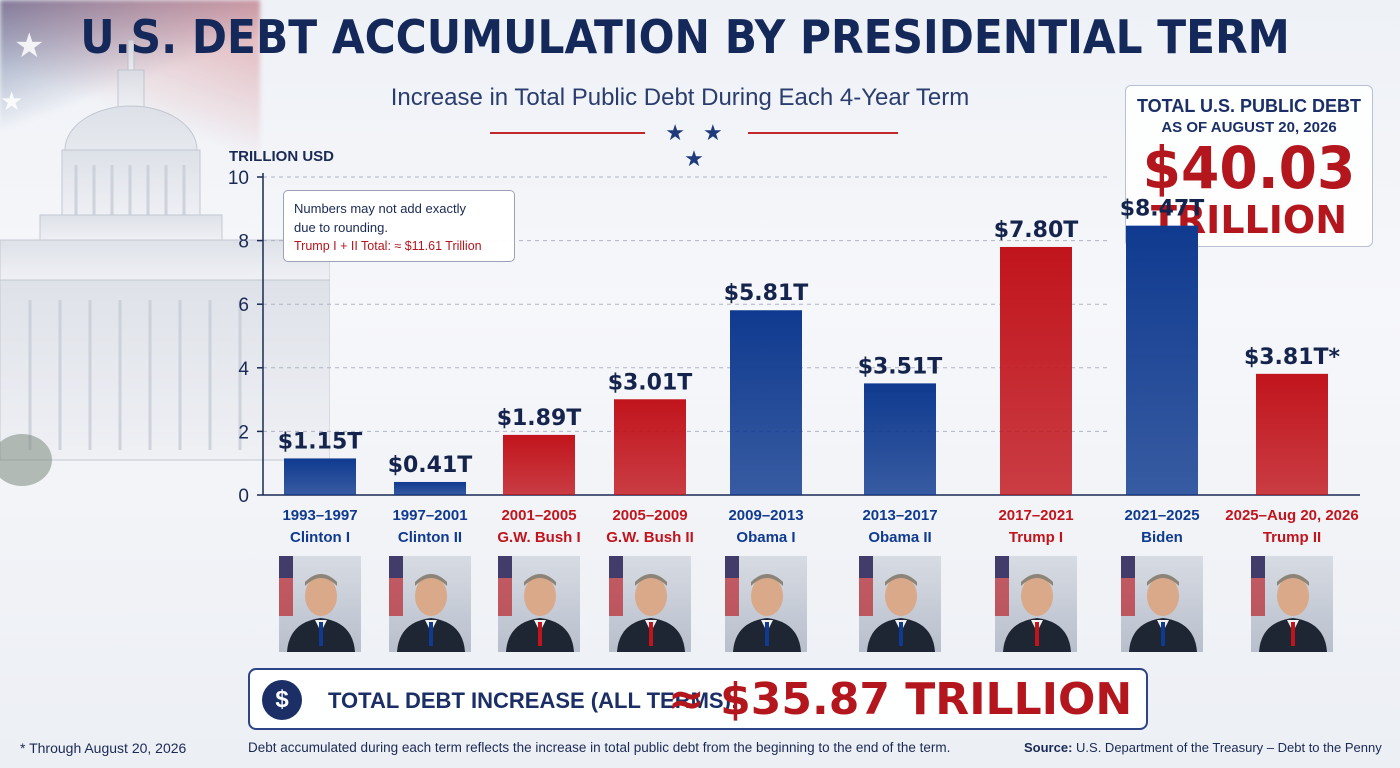 The image size is (1400, 768). Describe the element at coordinates (430, 537) in the screenshot. I see `president-label: Clinton II` at that location.